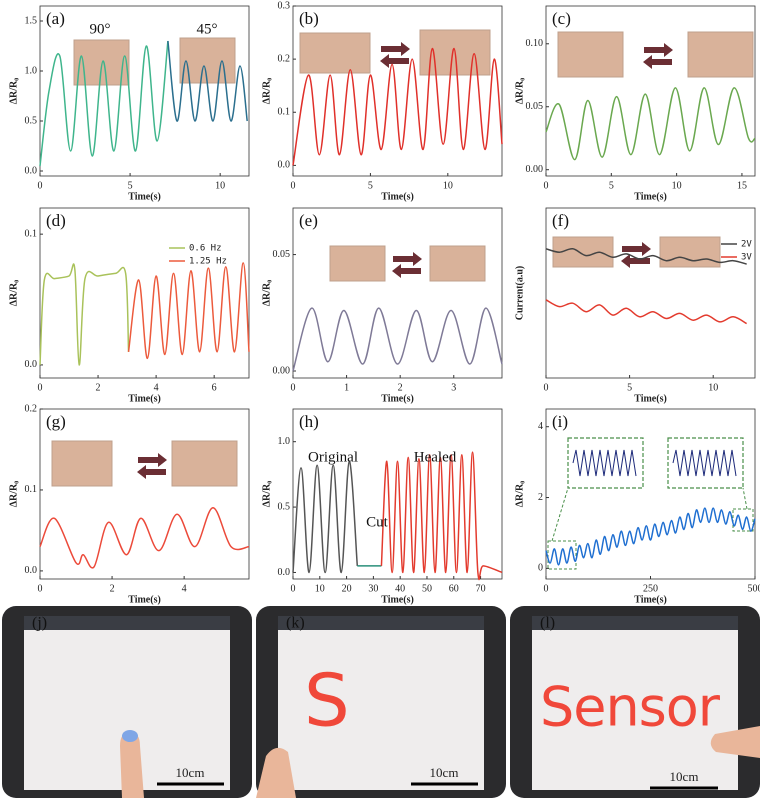 Image resolution: width=760 pixels, height=799 pixels. What do you see at coordinates (453, 387) in the screenshot?
I see `x-tick-label: 3` at bounding box center [453, 387].